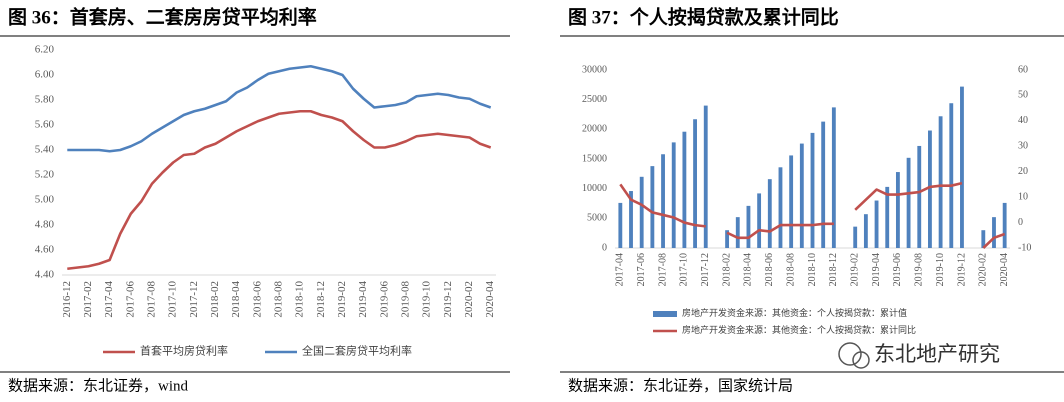  Describe the element at coordinates (88, 299) in the screenshot. I see `x-tick-label: 2017-02` at that location.